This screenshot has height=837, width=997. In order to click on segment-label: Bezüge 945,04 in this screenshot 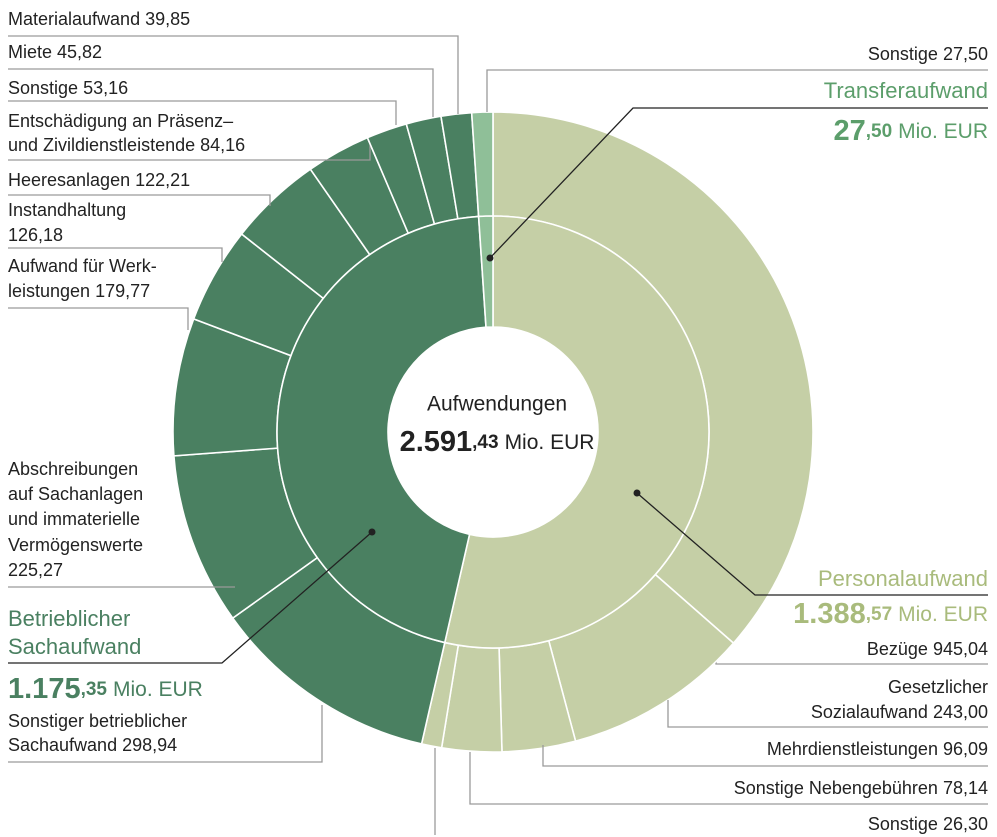, I will do `click(927, 649)`.